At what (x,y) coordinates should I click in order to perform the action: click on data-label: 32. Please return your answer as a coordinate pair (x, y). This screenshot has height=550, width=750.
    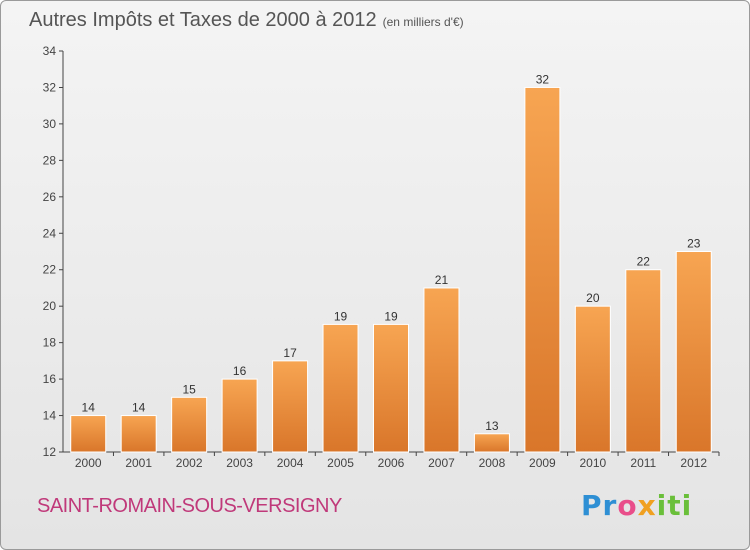
    Looking at the image, I should click on (543, 79).